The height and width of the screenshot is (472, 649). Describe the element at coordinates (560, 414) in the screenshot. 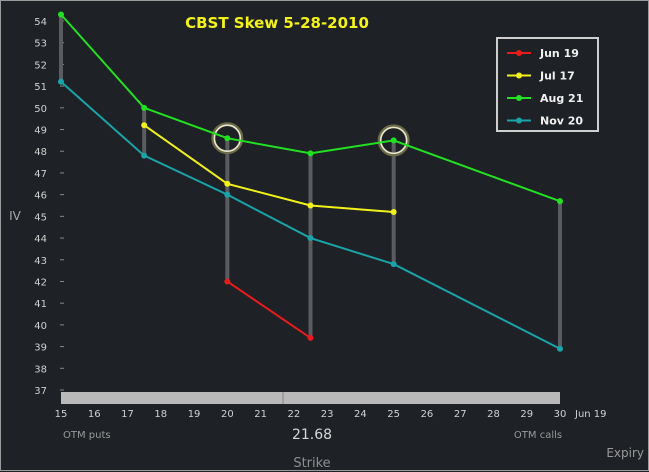

I see `x-tick-label: 30` at that location.